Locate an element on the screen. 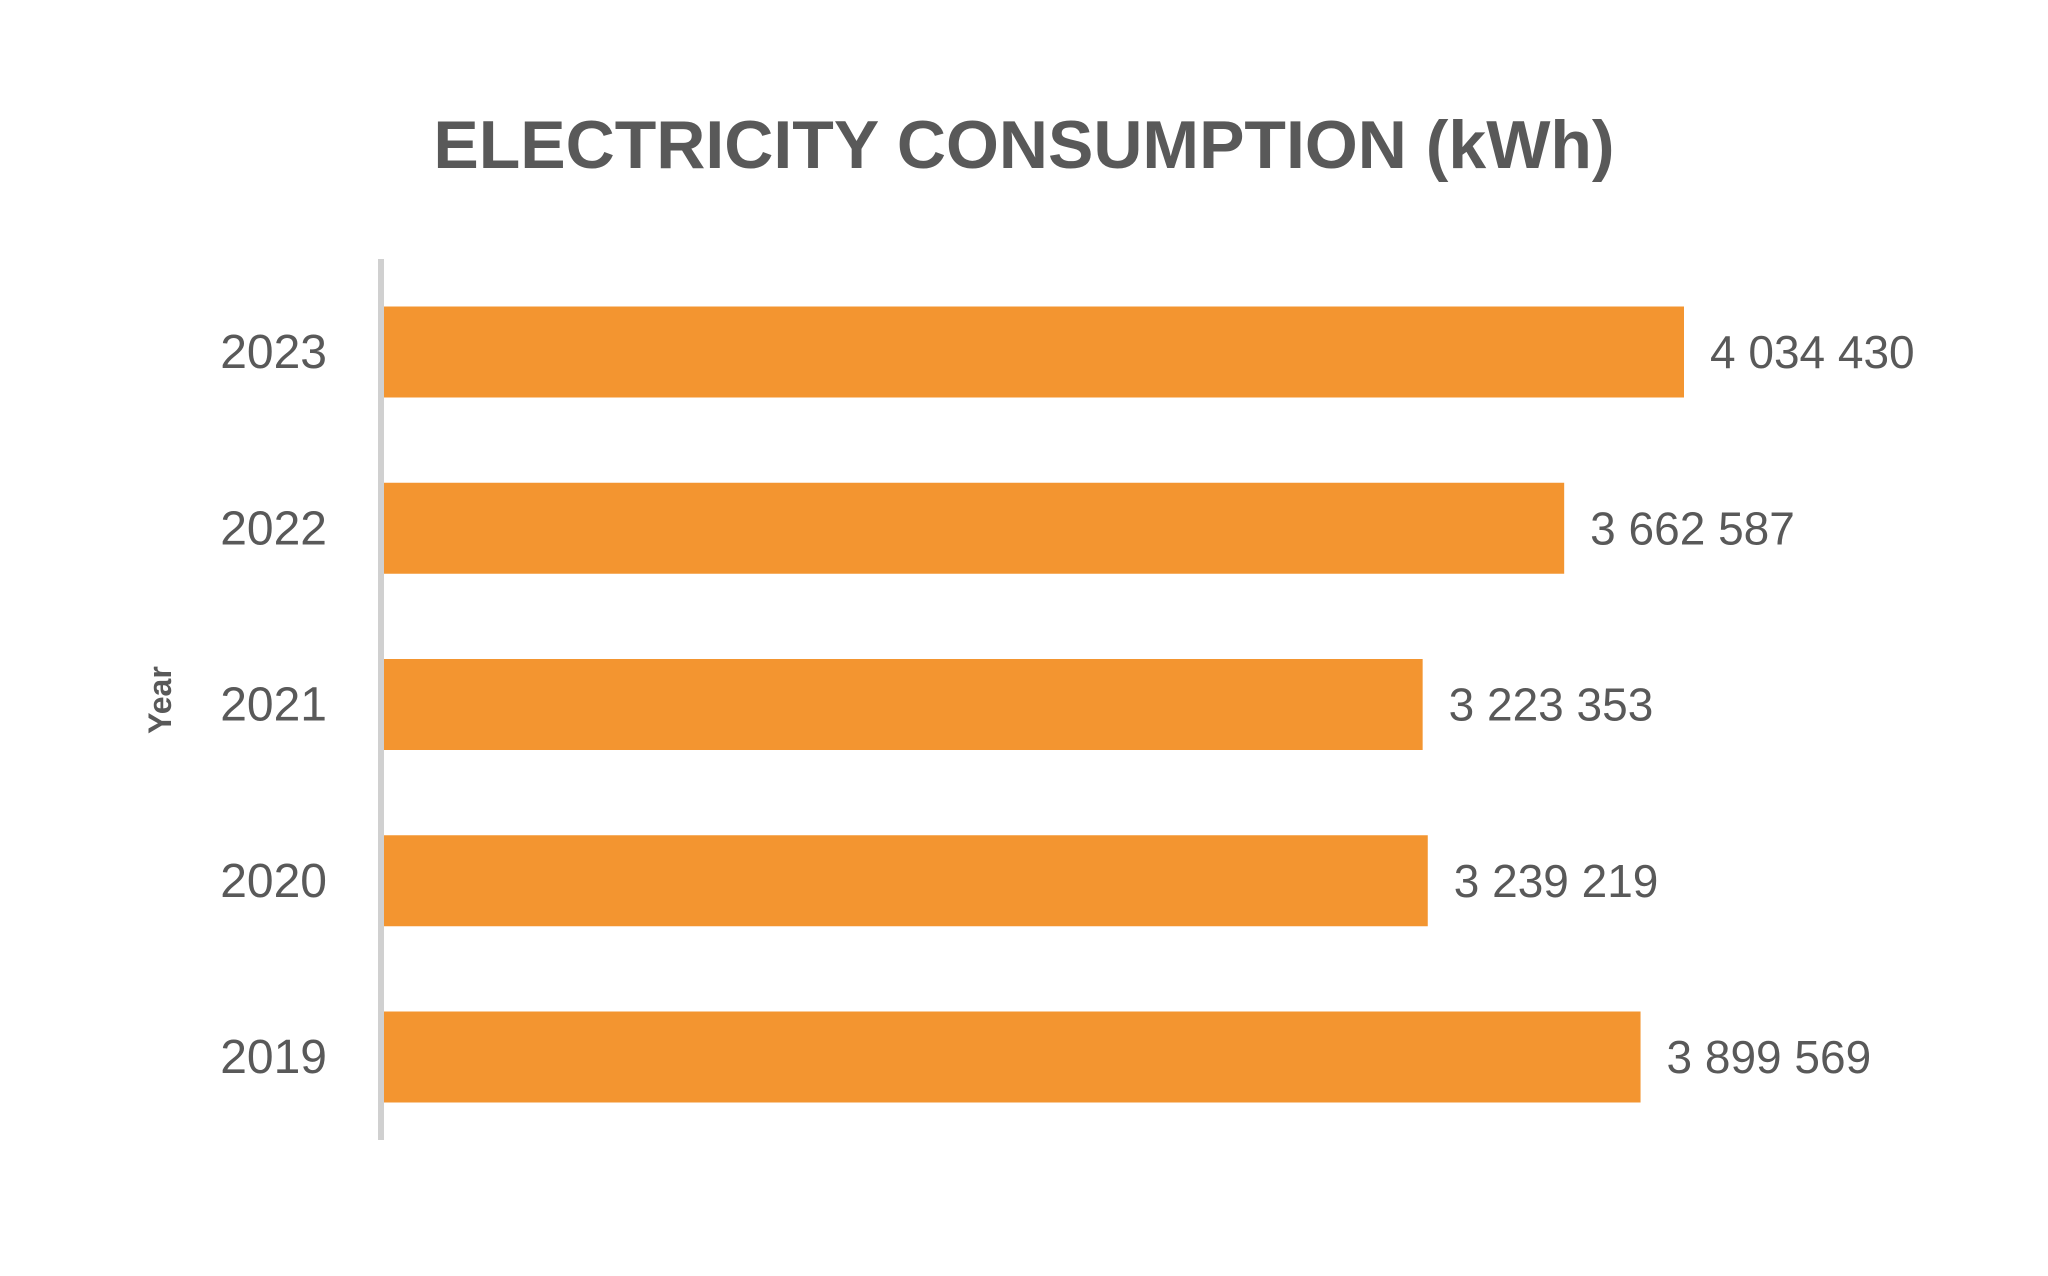 This screenshot has width=2048, height=1276. category-label-2021: 2021 is located at coordinates (273, 705).